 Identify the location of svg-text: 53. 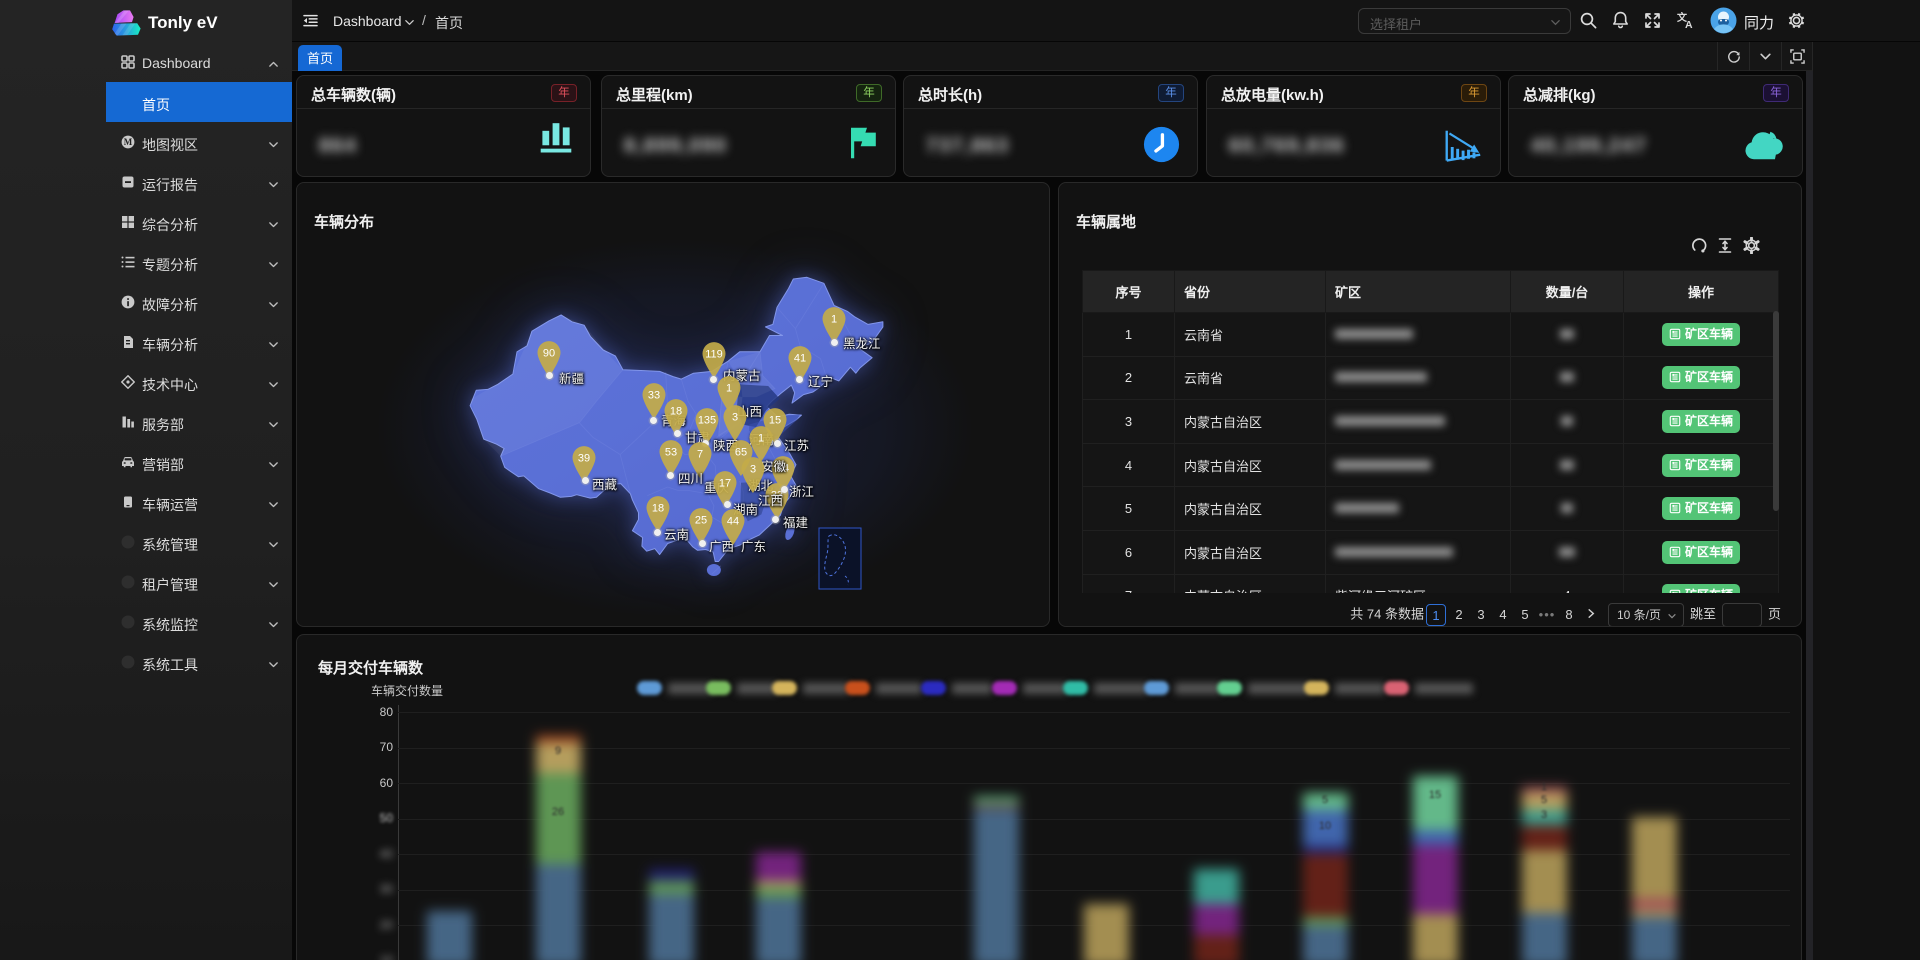
(671, 453).